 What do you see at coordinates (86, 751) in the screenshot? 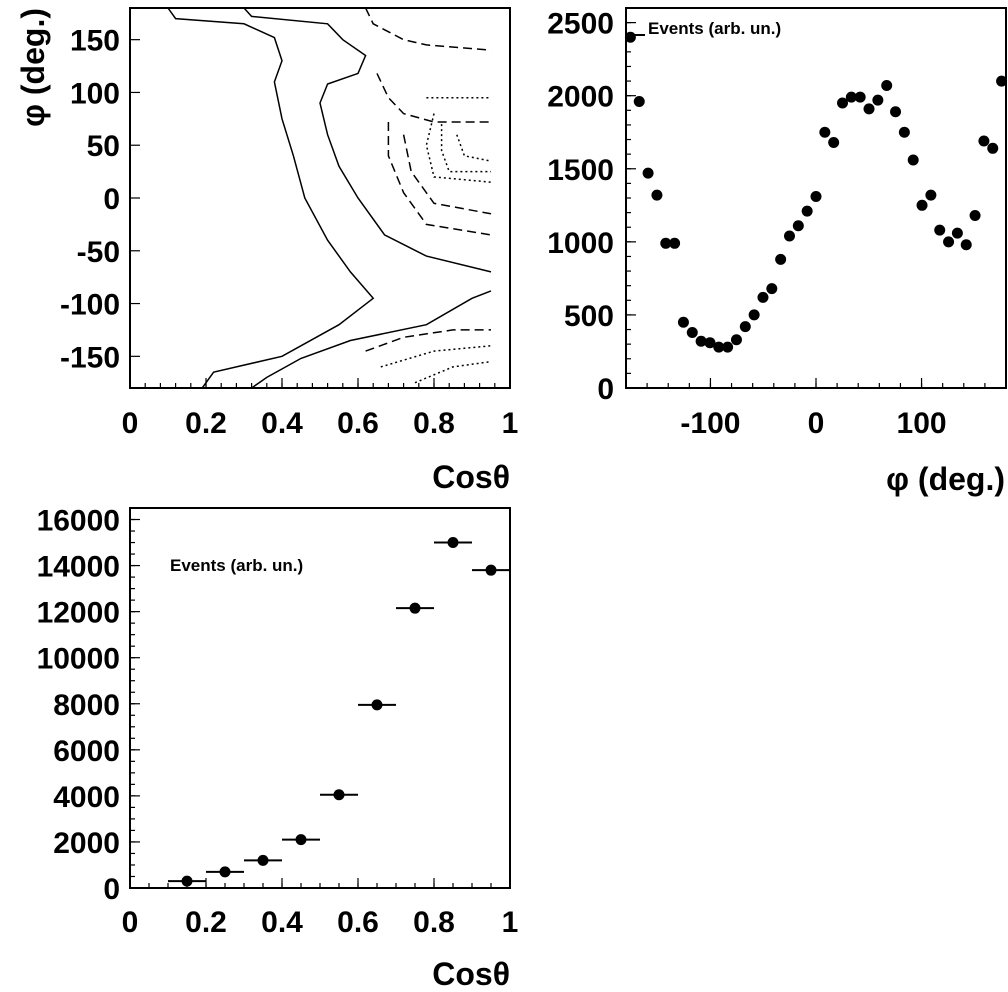
I see `cos-y-tick-label: 6000` at bounding box center [86, 751].